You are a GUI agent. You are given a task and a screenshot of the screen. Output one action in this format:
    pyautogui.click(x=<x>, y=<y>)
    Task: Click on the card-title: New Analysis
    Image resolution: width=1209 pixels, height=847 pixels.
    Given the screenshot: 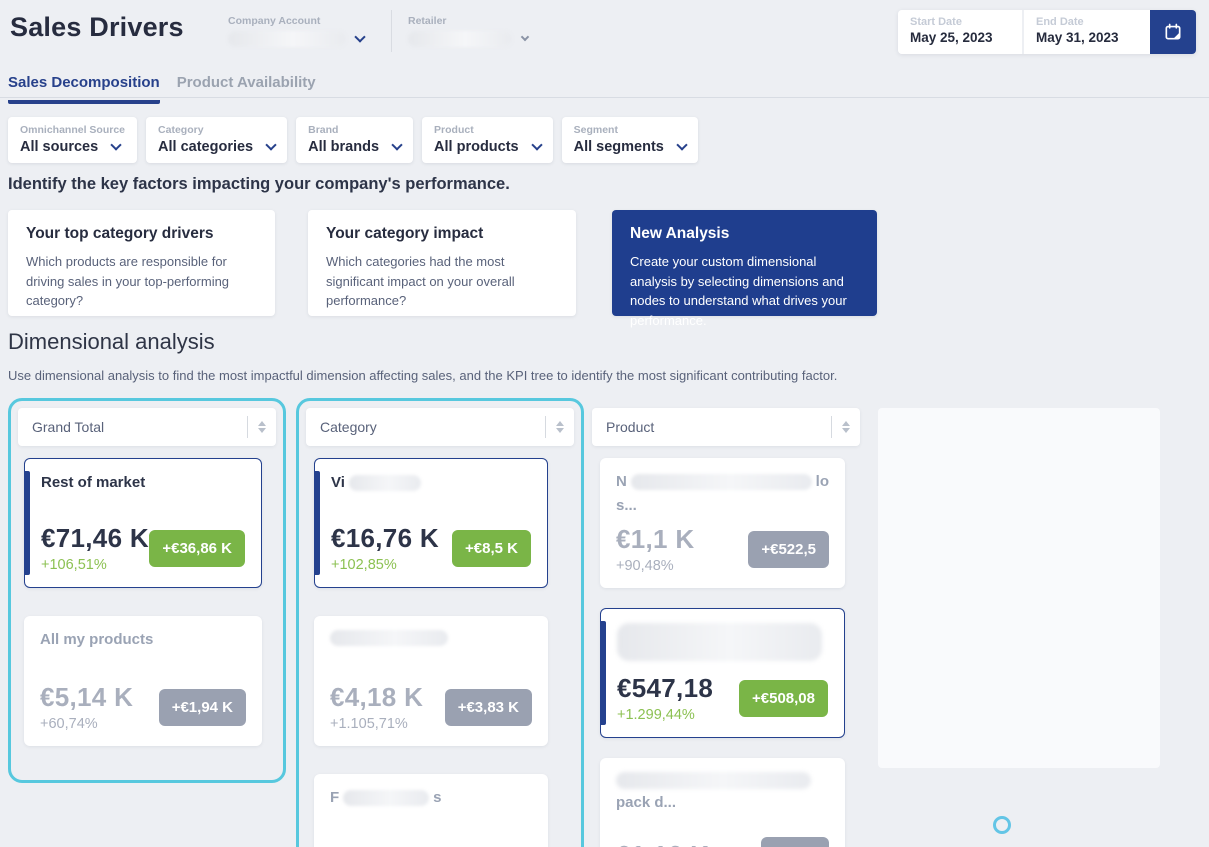 What is the action you would take?
    pyautogui.click(x=680, y=233)
    